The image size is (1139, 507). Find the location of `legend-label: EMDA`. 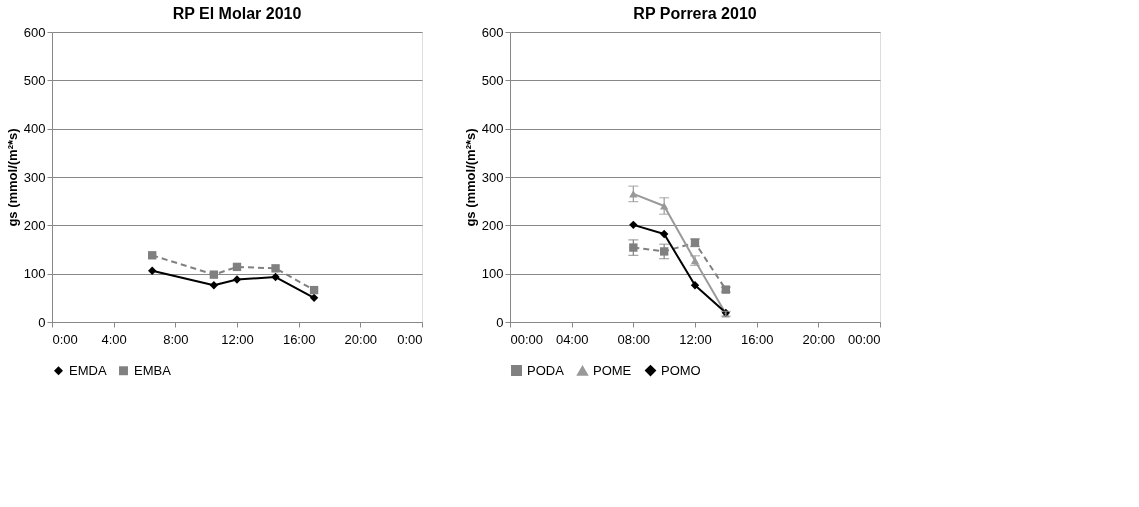

legend-label: EMDA is located at coordinates (88, 370).